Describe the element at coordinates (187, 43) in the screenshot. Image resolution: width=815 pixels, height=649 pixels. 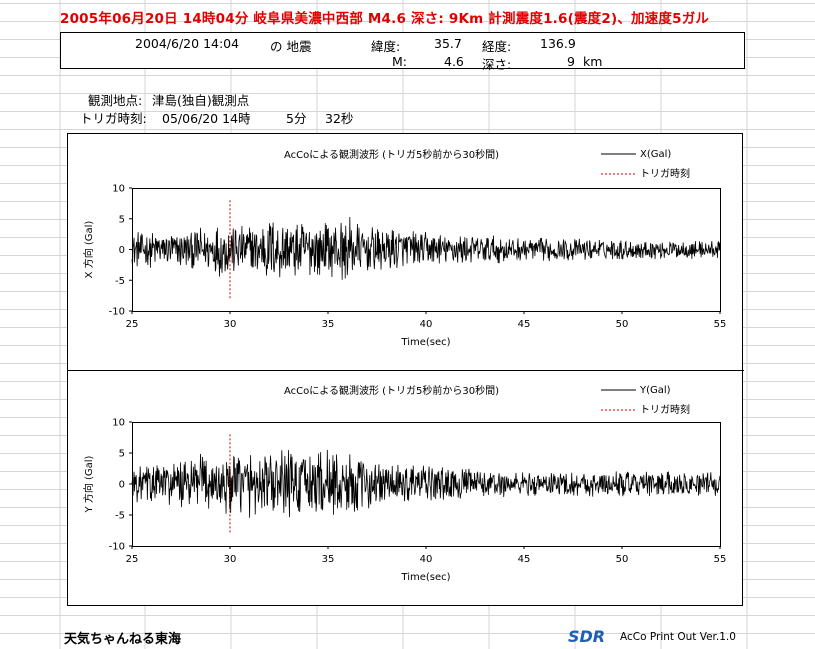
I see `event-datetime: 2004/6/20 14:04` at that location.